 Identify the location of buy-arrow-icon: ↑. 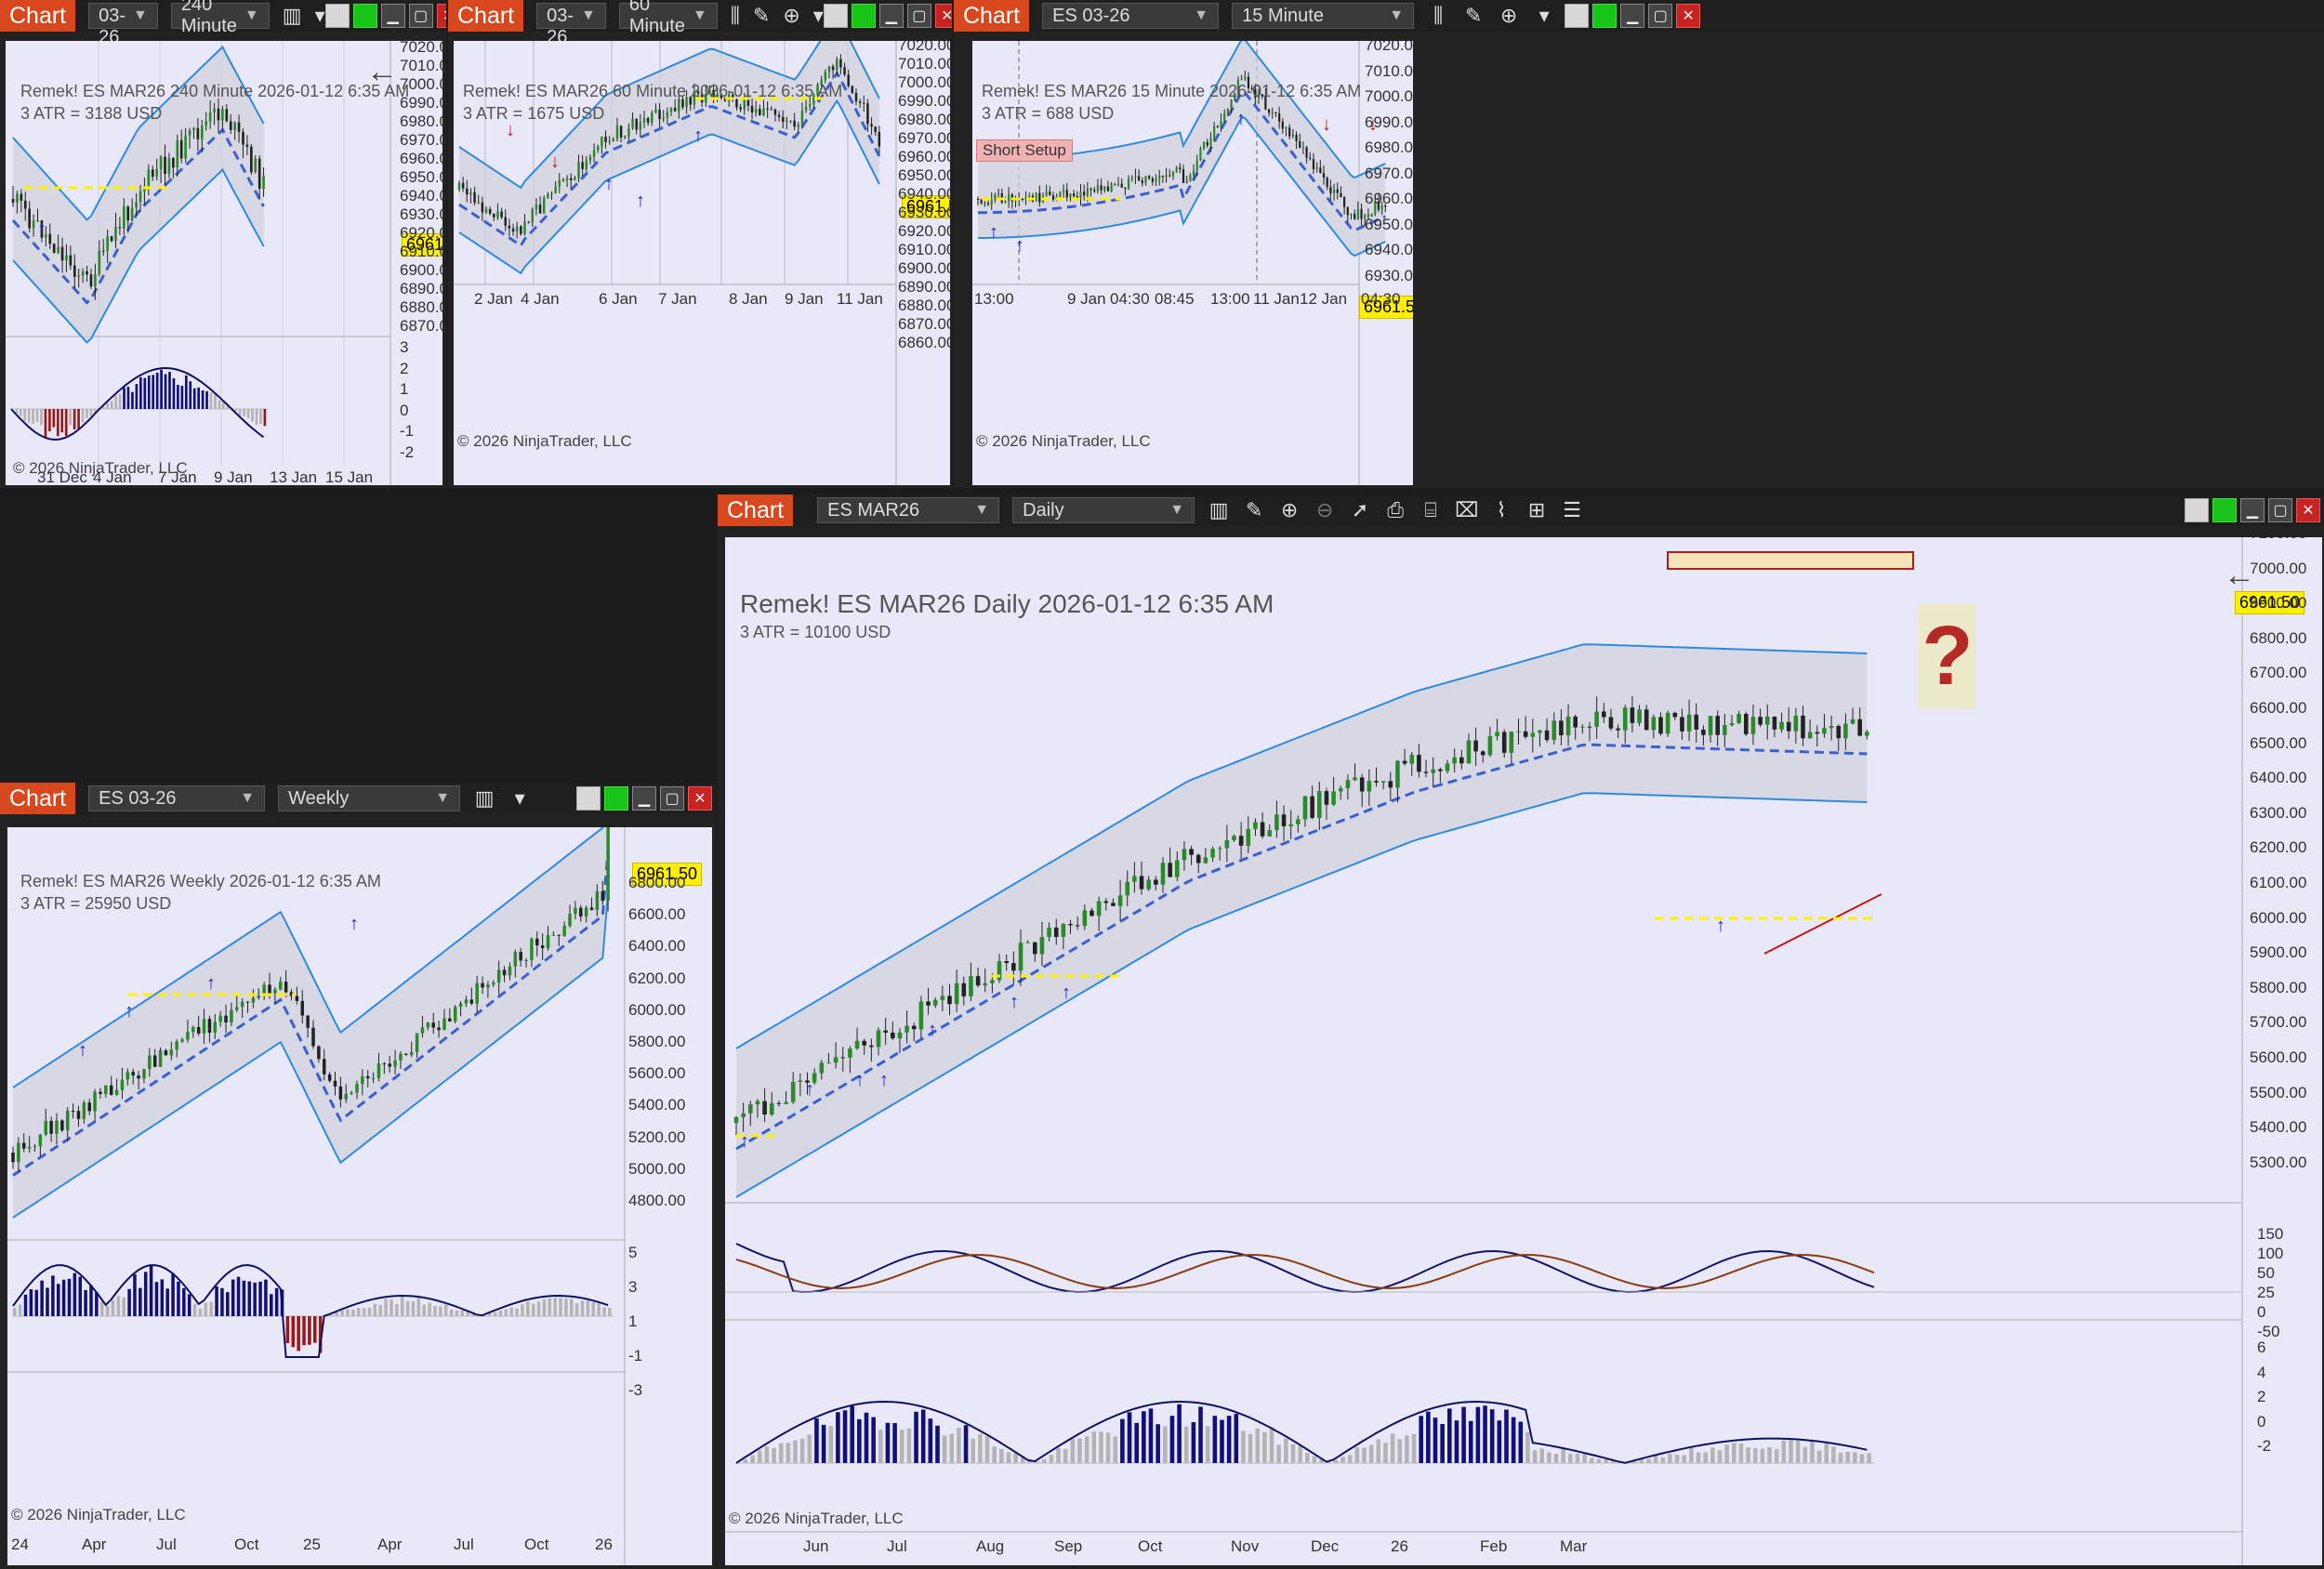
(884, 1080).